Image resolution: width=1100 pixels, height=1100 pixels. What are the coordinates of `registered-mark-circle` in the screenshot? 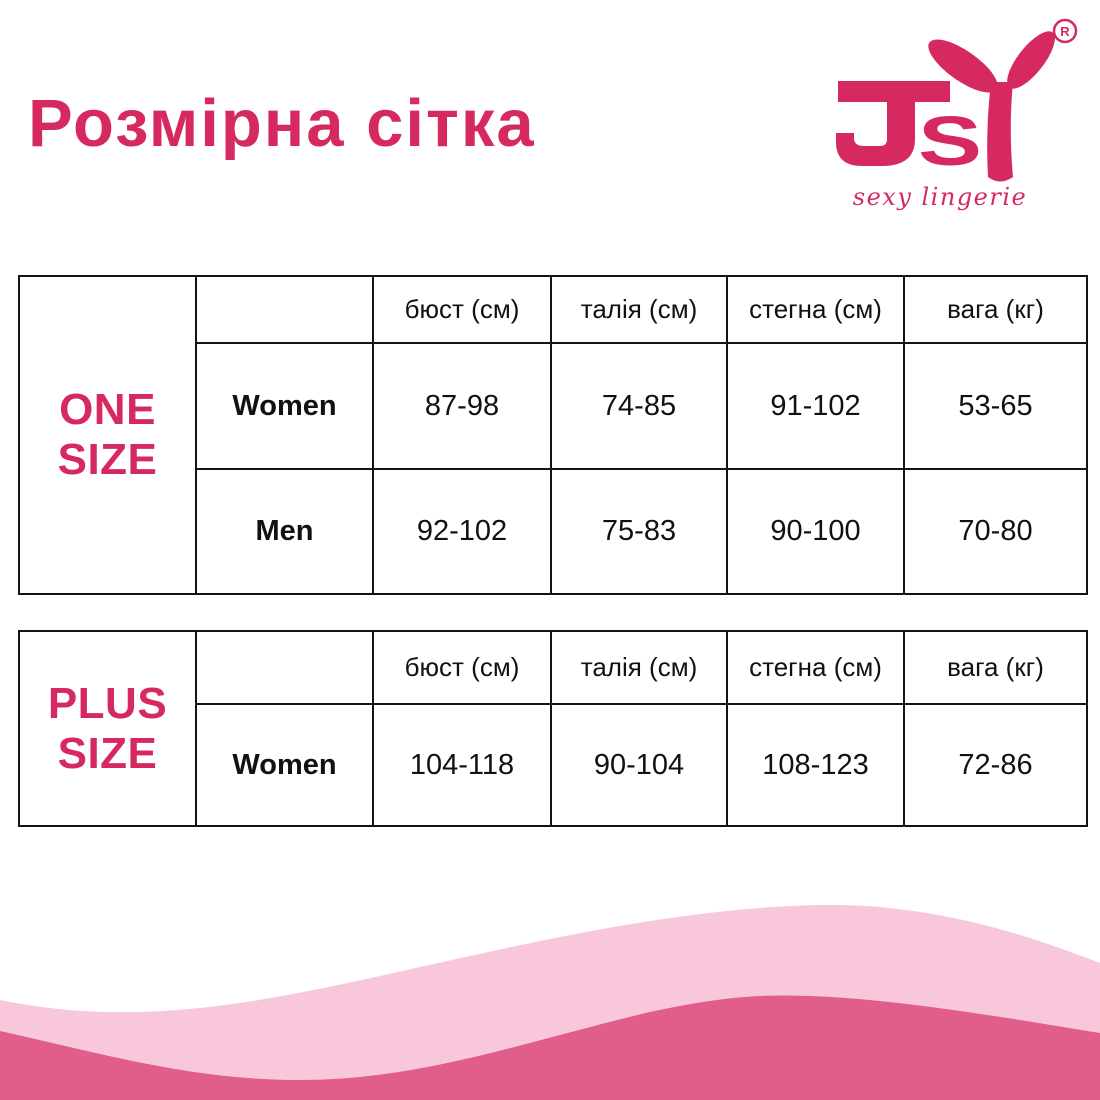 It's located at (1065, 31).